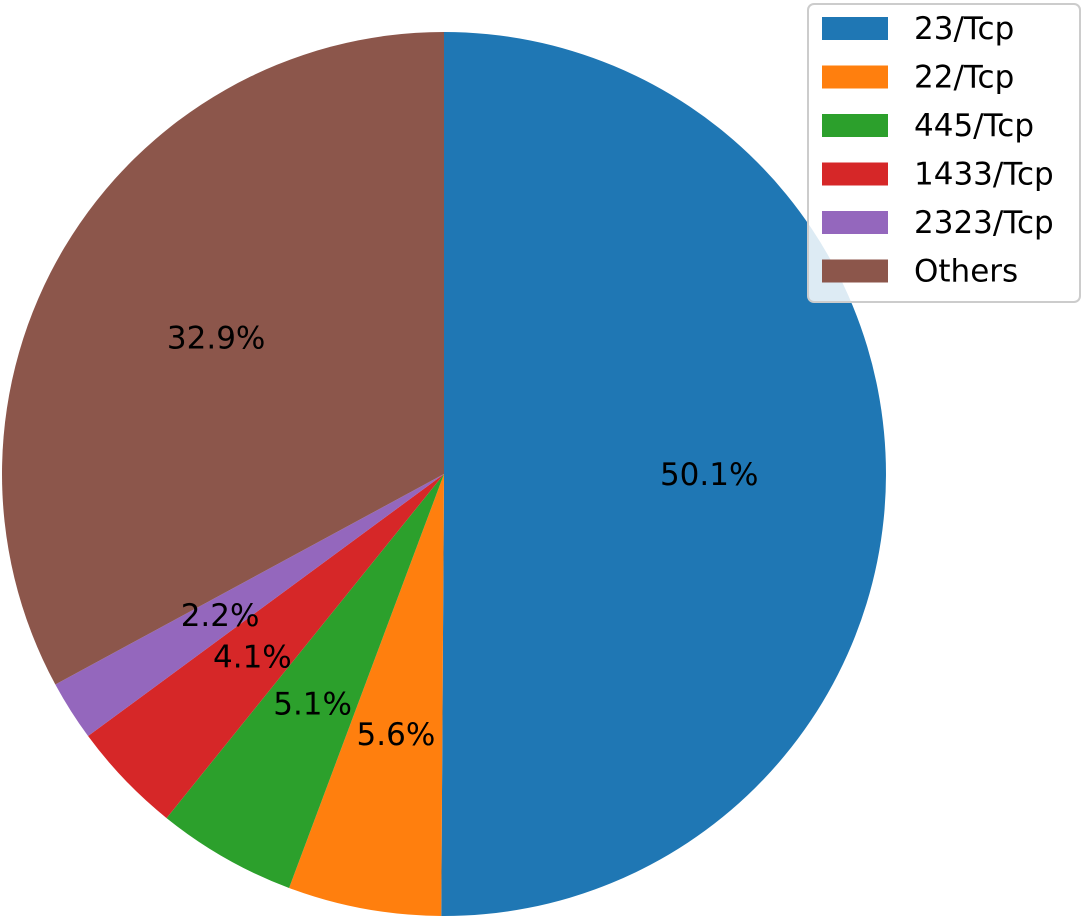 The image size is (1085, 919). Describe the element at coordinates (984, 175) in the screenshot. I see `legend-label: 1433/Tcp` at that location.